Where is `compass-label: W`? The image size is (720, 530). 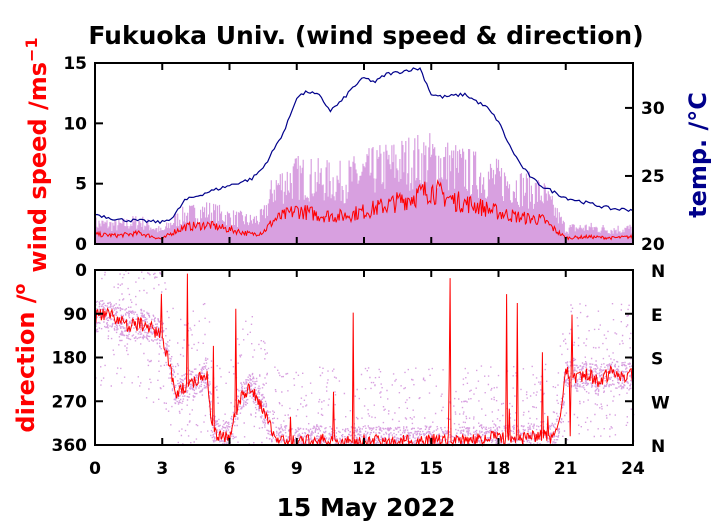 compass-label: W is located at coordinates (660, 403).